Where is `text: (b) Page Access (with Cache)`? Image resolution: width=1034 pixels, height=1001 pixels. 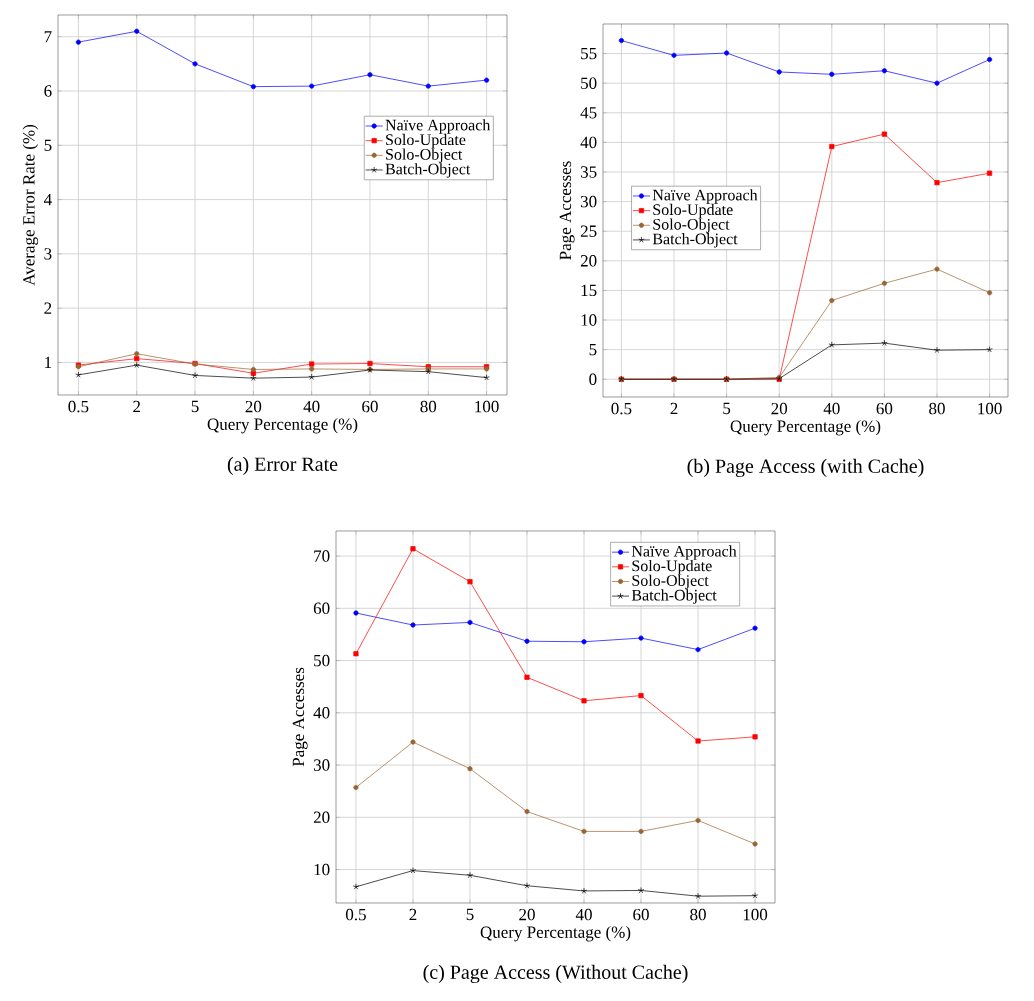
text: (b) Page Access (with Cache) is located at coordinates (805, 468).